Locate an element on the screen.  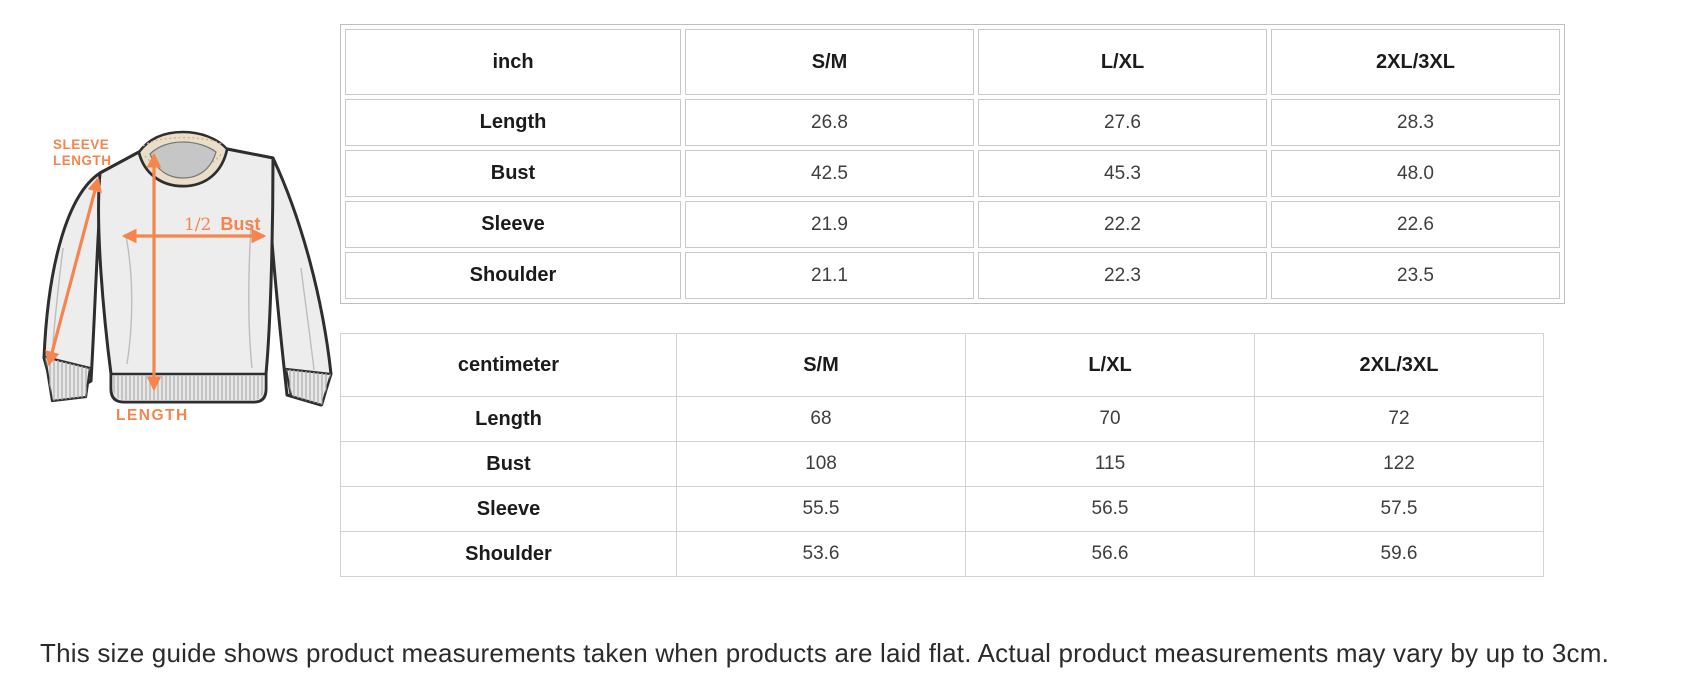
sleeve-length-label-line2: LENGTH is located at coordinates (82, 160).